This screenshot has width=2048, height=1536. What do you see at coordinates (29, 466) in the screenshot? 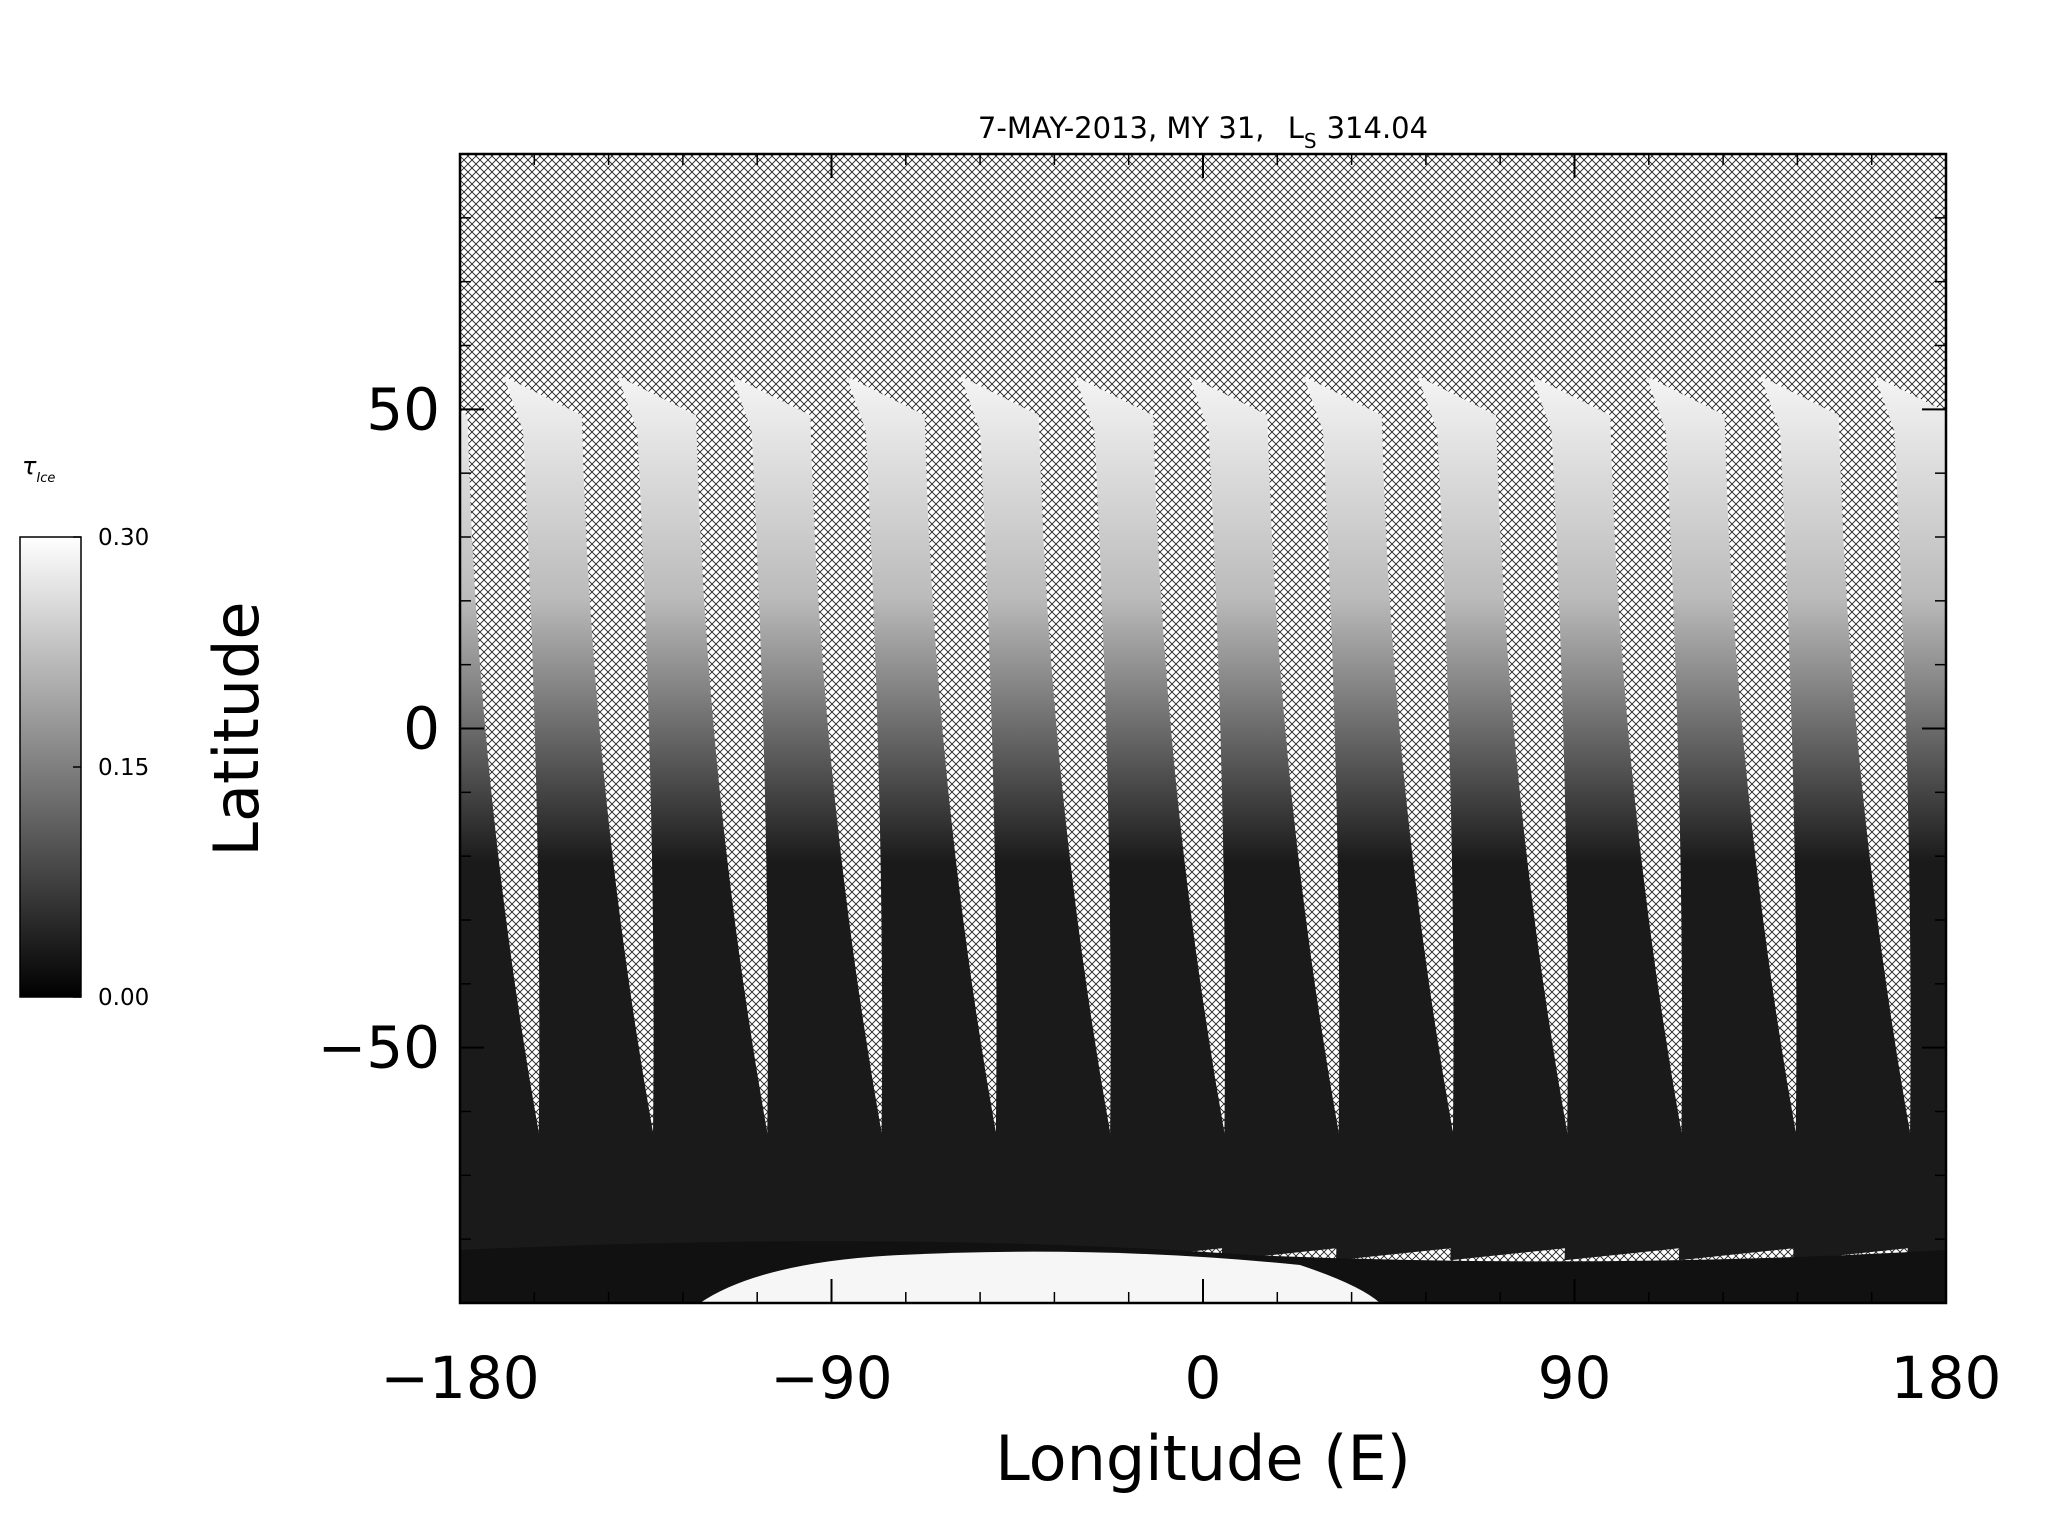
I see `colorbar-symbol: τ` at bounding box center [29, 466].